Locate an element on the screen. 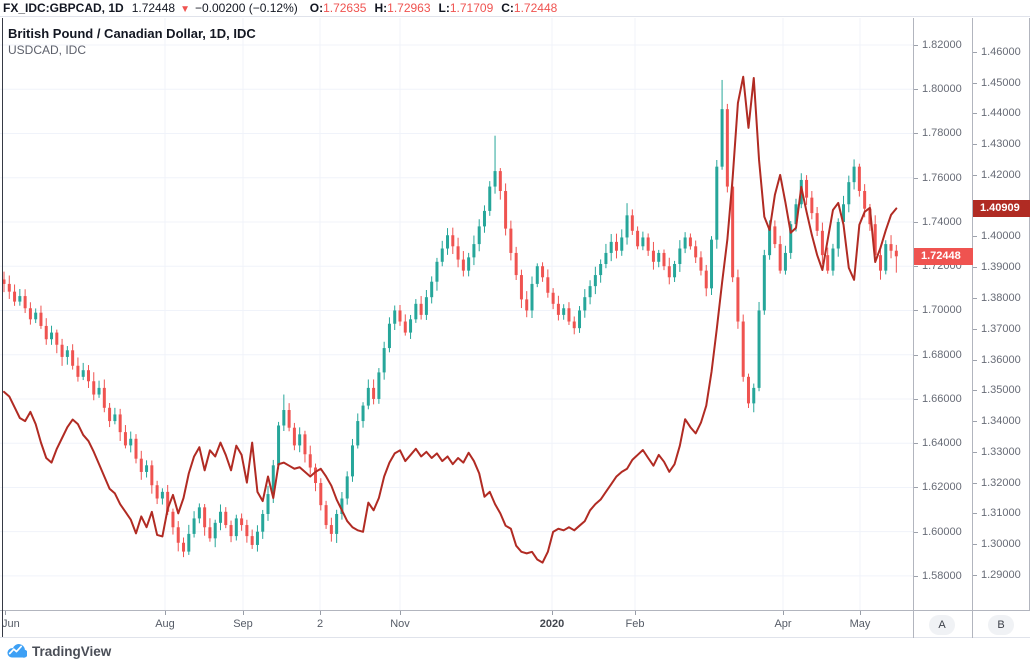  time-tick-label: Jun is located at coordinates (11, 624).